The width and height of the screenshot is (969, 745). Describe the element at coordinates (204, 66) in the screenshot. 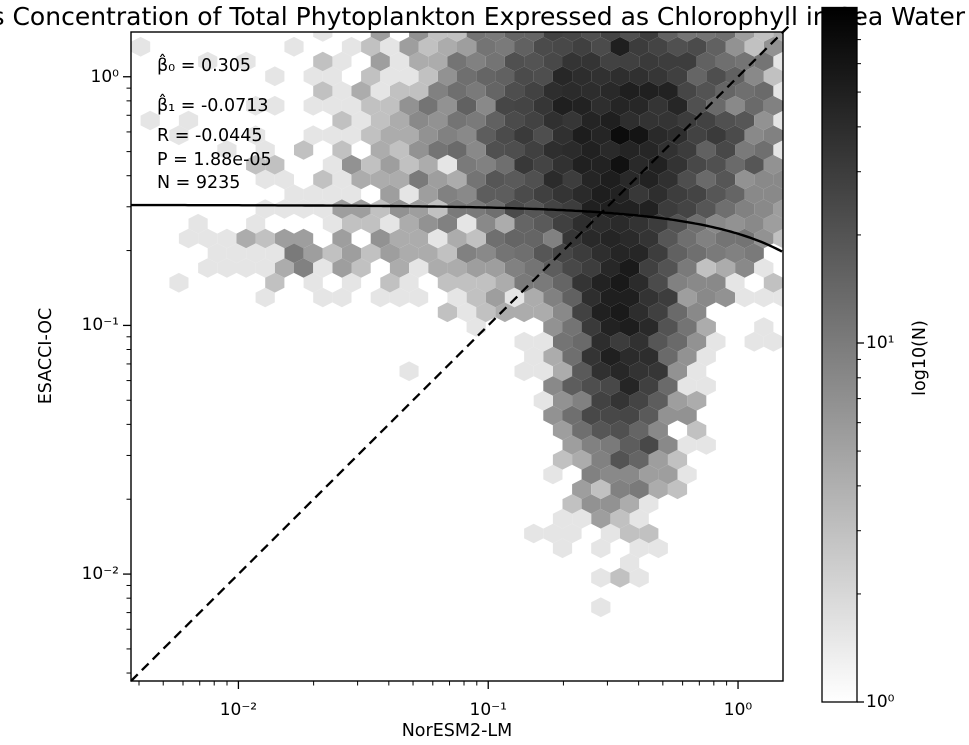

I see `stats-beta0: β̂₀ = 0.305` at that location.